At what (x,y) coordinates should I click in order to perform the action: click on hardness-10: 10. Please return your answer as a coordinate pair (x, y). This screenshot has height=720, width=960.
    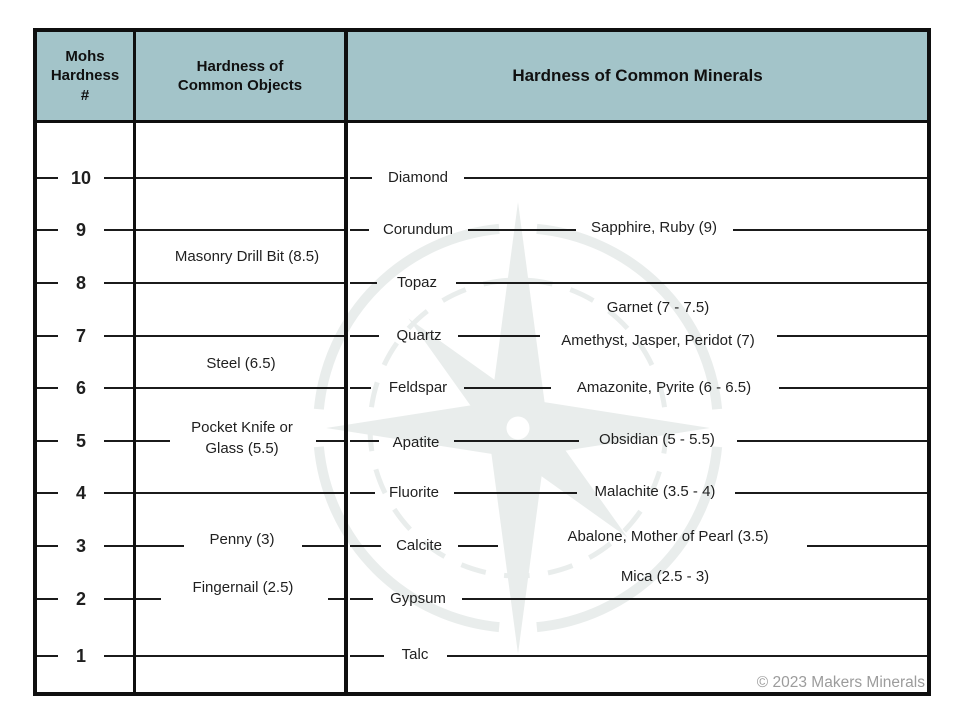
    Looking at the image, I should click on (81, 178).